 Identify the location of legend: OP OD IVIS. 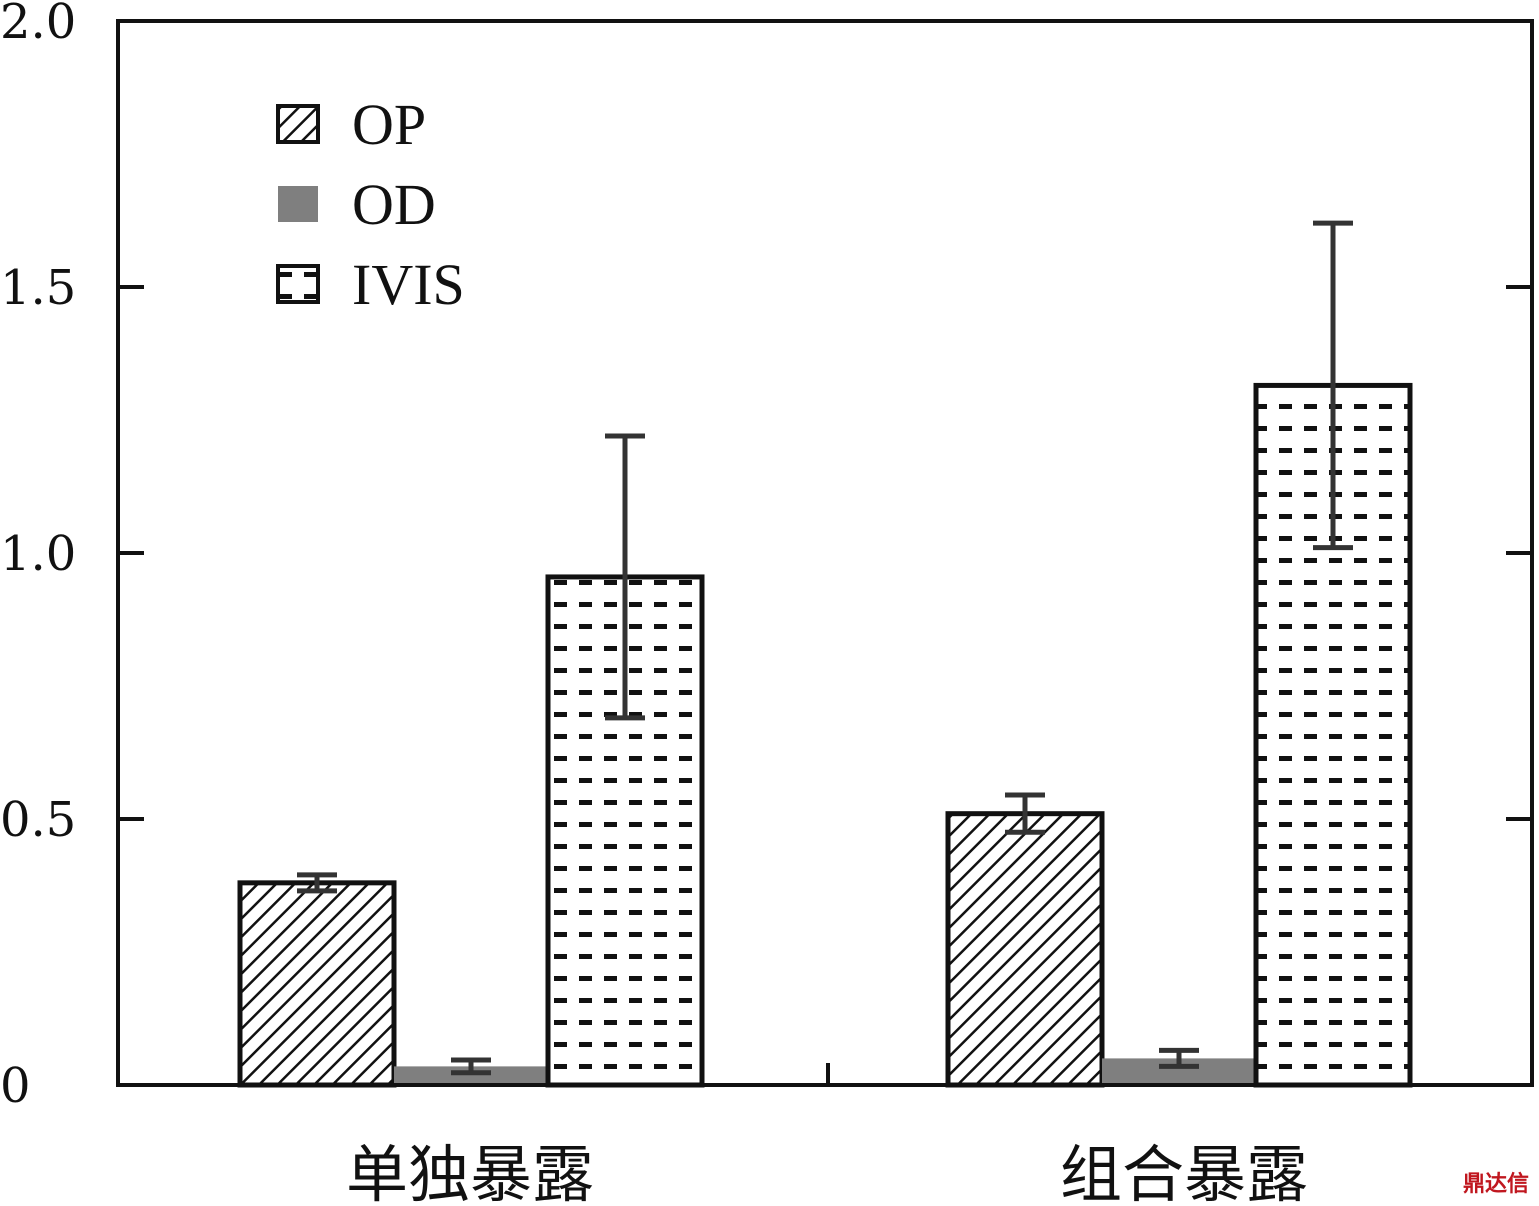
(370, 204).